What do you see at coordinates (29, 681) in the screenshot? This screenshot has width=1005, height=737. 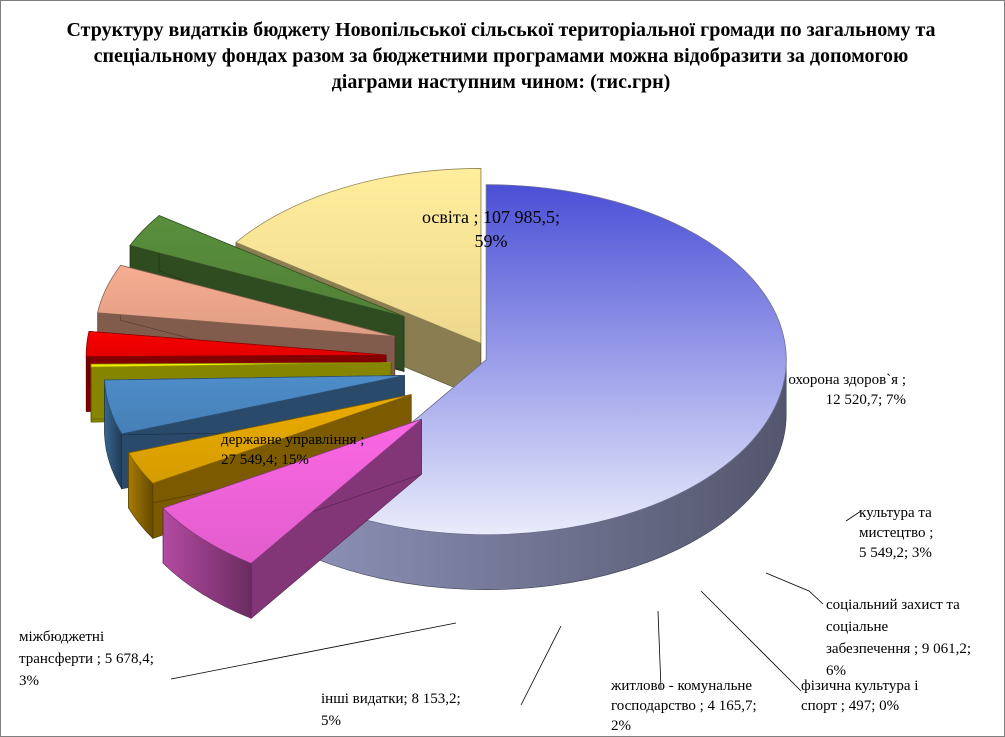 I see `data-label-line: 3%` at bounding box center [29, 681].